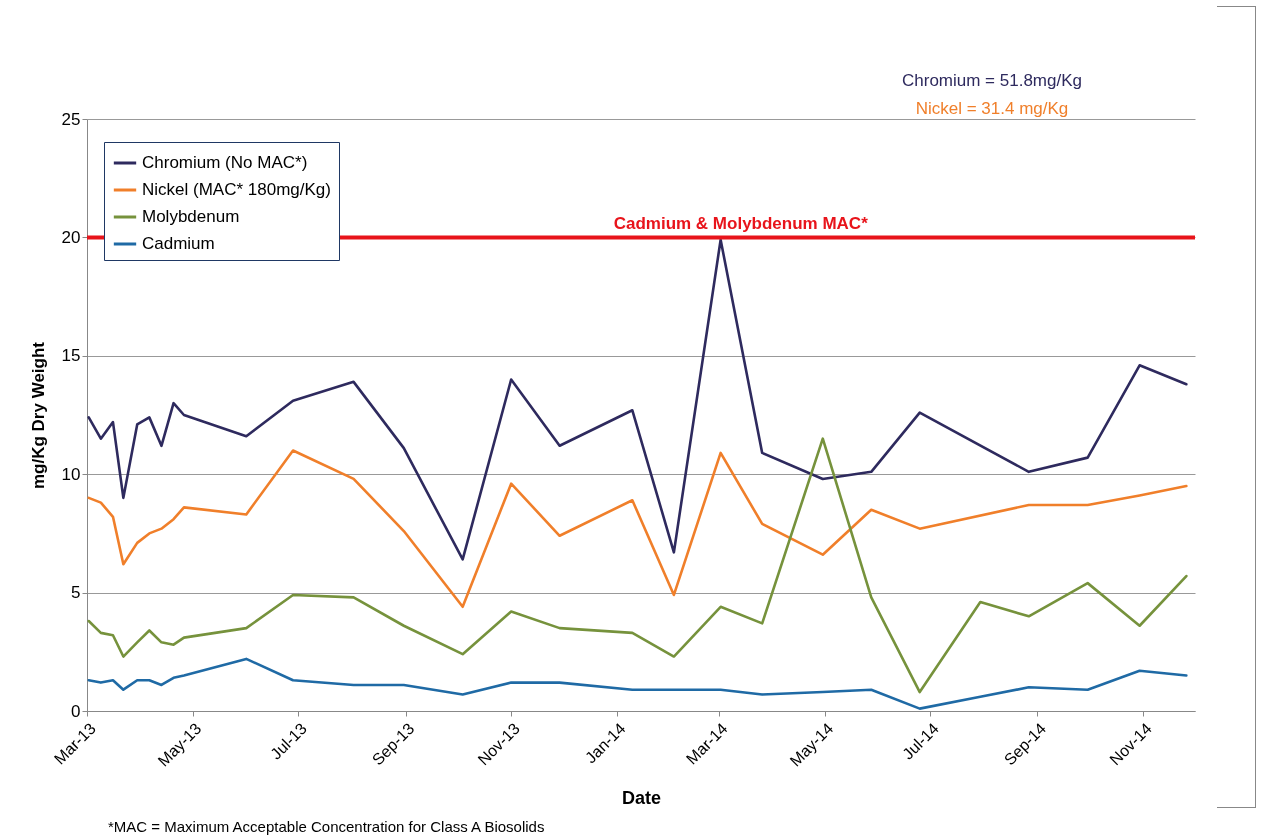 The width and height of the screenshot is (1265, 840). What do you see at coordinates (71, 356) in the screenshot?
I see `y-tick-label: 15` at bounding box center [71, 356].